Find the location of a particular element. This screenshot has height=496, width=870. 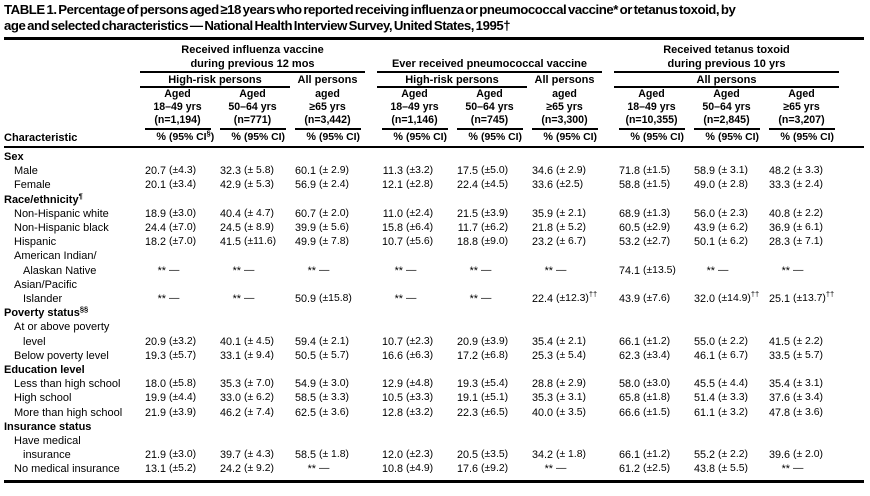

data-cell: 61.2 (±2.5) is located at coordinates (651, 469).